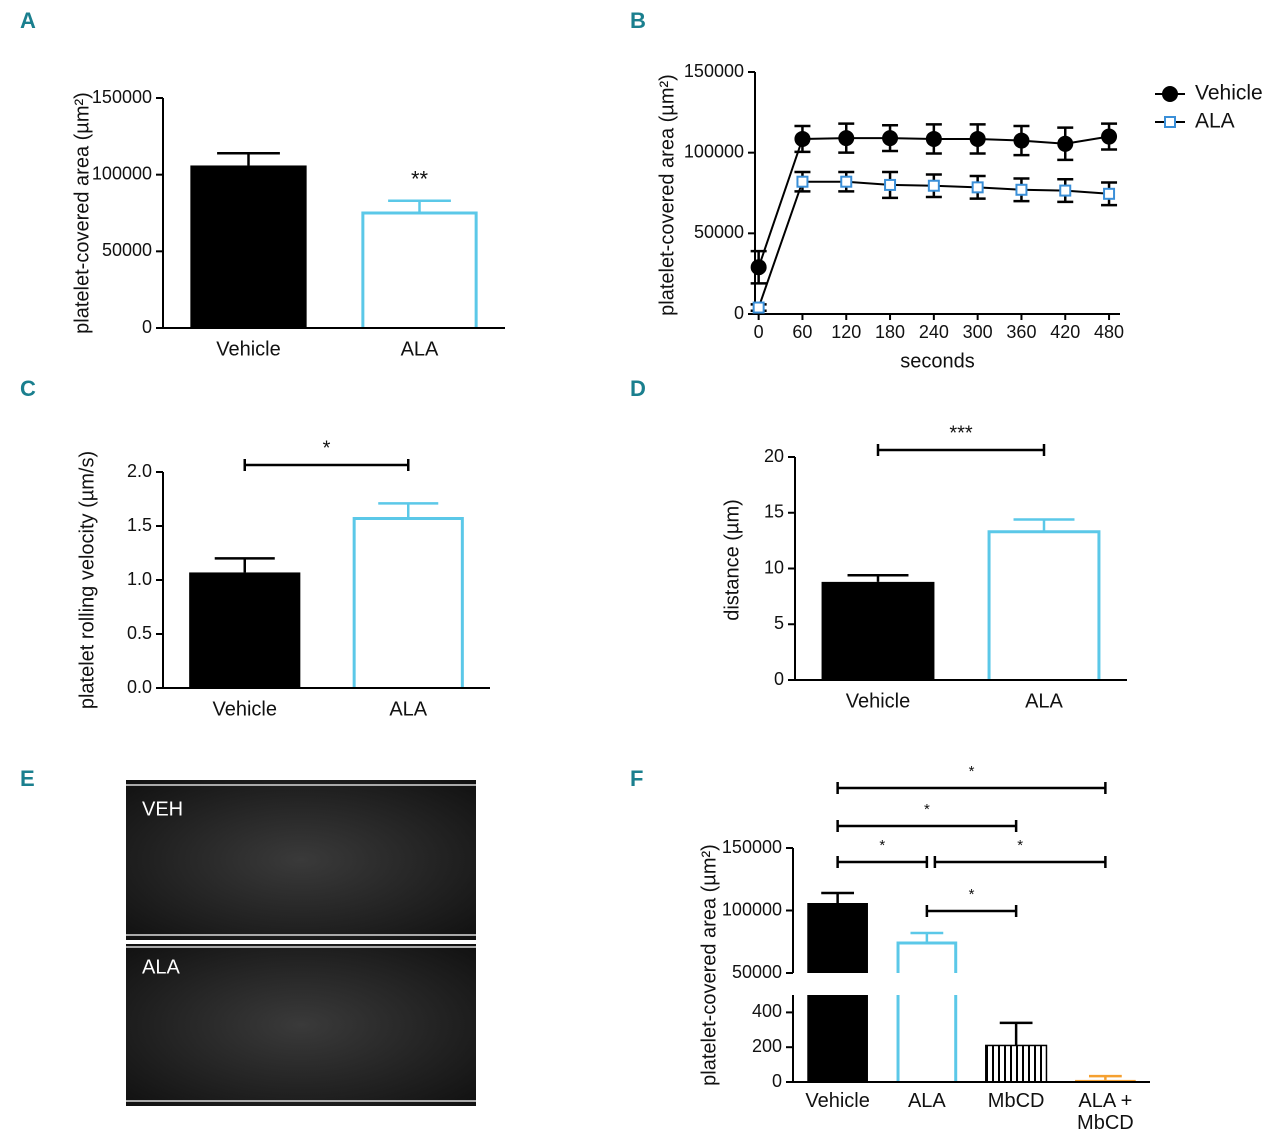 This screenshot has height=1147, width=1280. Describe the element at coordinates (28, 388) in the screenshot. I see `panel-letter: C` at that location.